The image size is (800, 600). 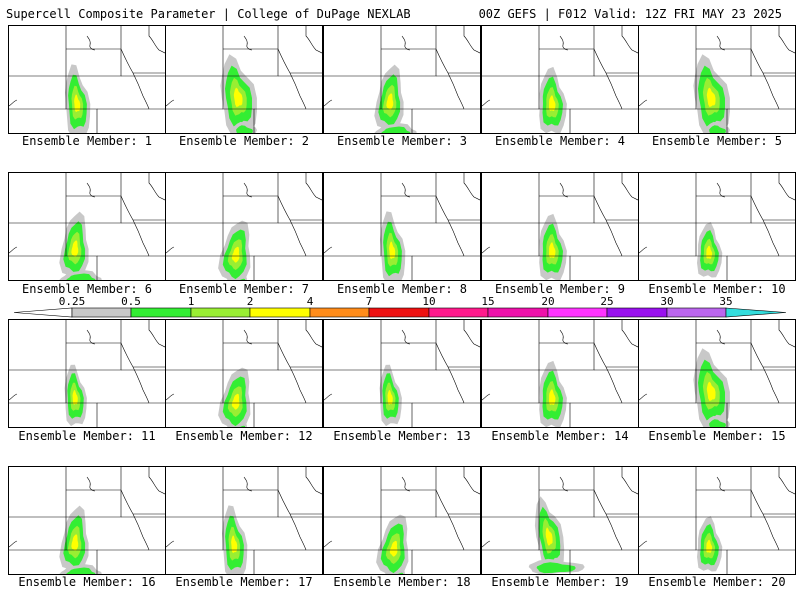 I want to click on member-label: Ensemble Member: 2, so click(x=244, y=141).